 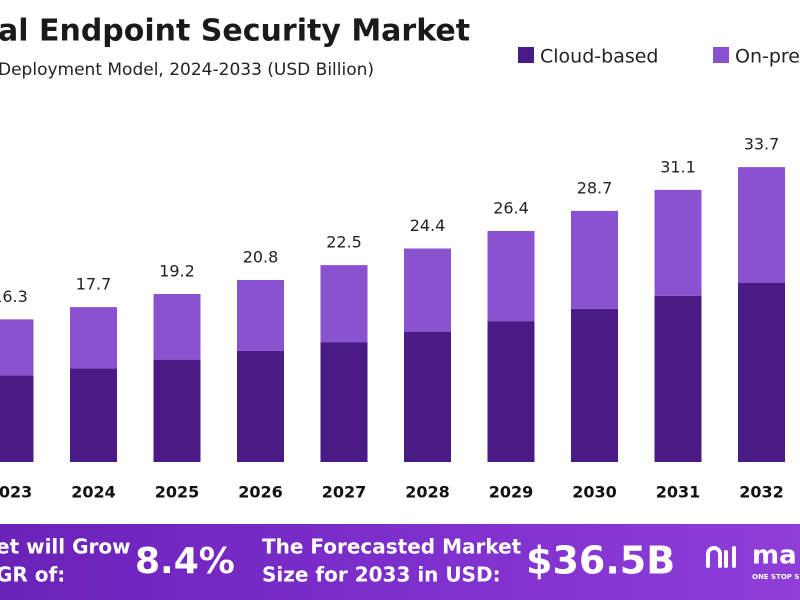 What do you see at coordinates (381, 575) in the screenshot?
I see `footer-text: Size for 2033 in USD:` at bounding box center [381, 575].